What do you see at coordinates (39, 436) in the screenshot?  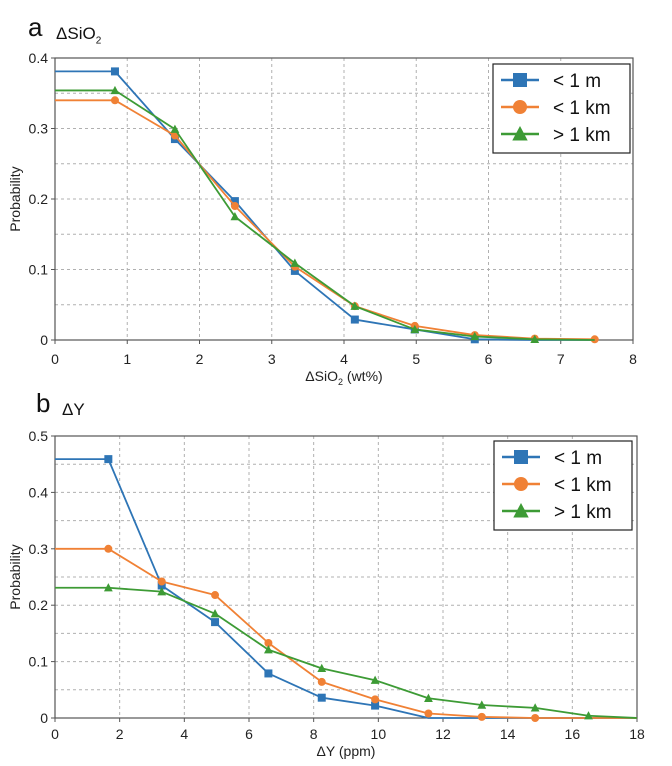 I see `y-tick-label: 0.5` at bounding box center [39, 436].